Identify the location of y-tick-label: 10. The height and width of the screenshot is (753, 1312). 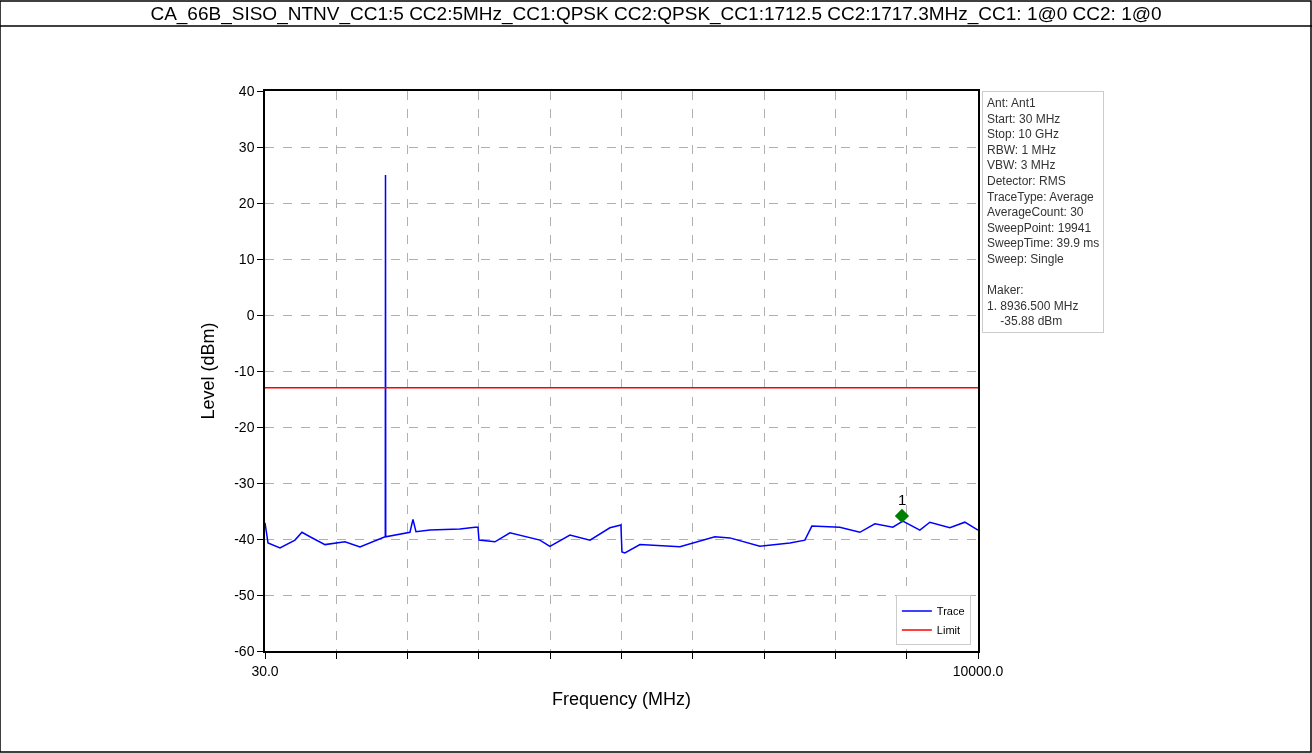
(246, 258).